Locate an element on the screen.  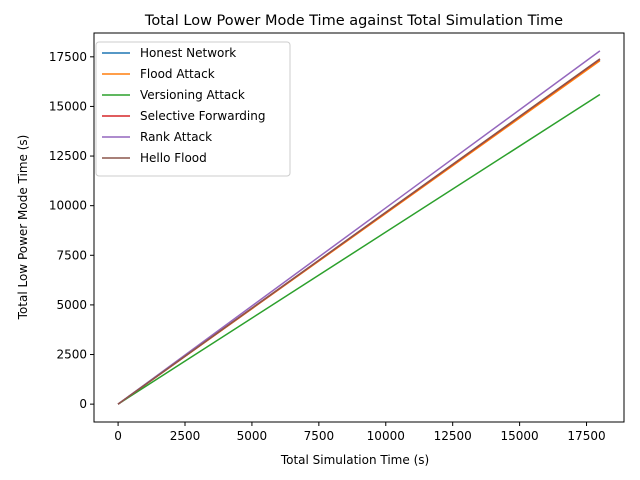
x-tick-label: 5000 is located at coordinates (252, 436).